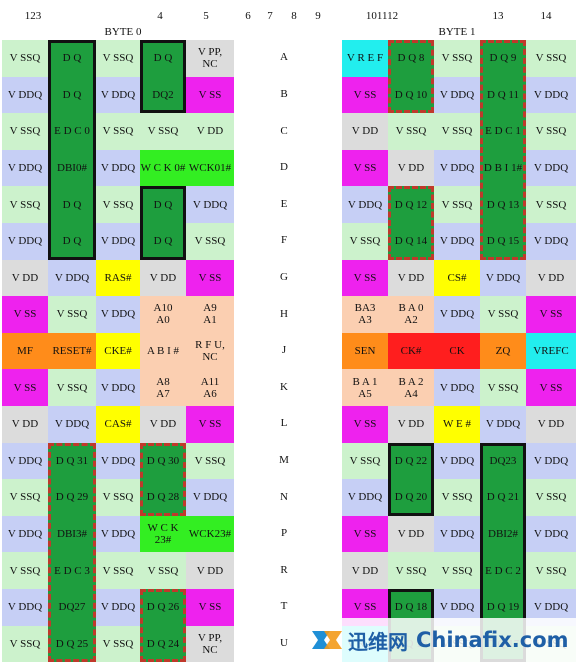 The width and height of the screenshot is (578, 662). What do you see at coordinates (210, 204) in the screenshot?
I see `left-pin-rE-c5: V DDQ` at bounding box center [210, 204].